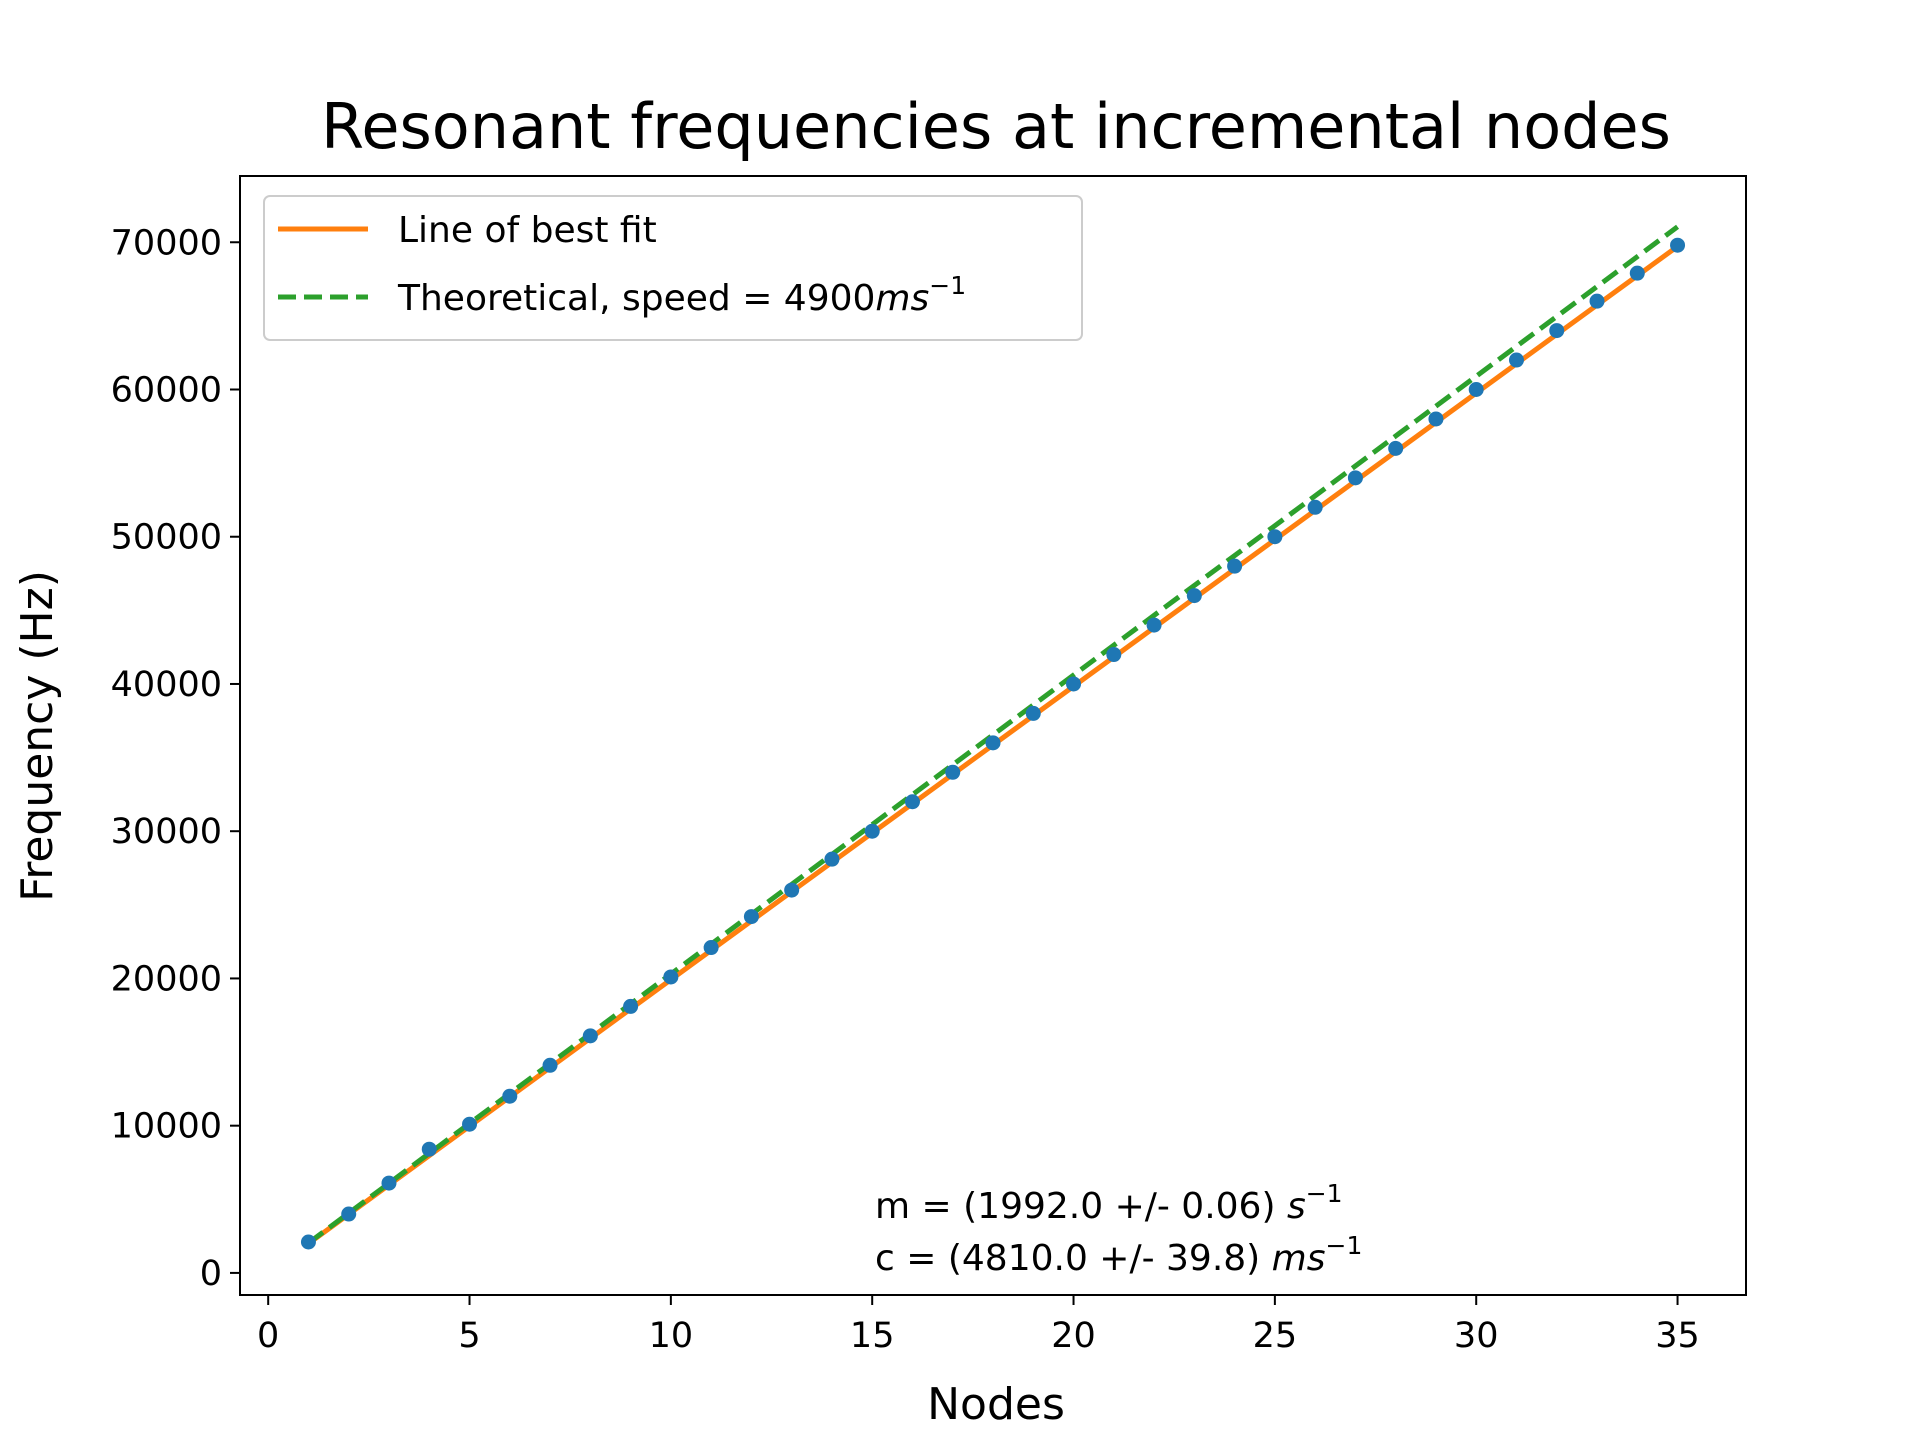  I want to click on x-tick-label: 25, so click(1275, 1336).